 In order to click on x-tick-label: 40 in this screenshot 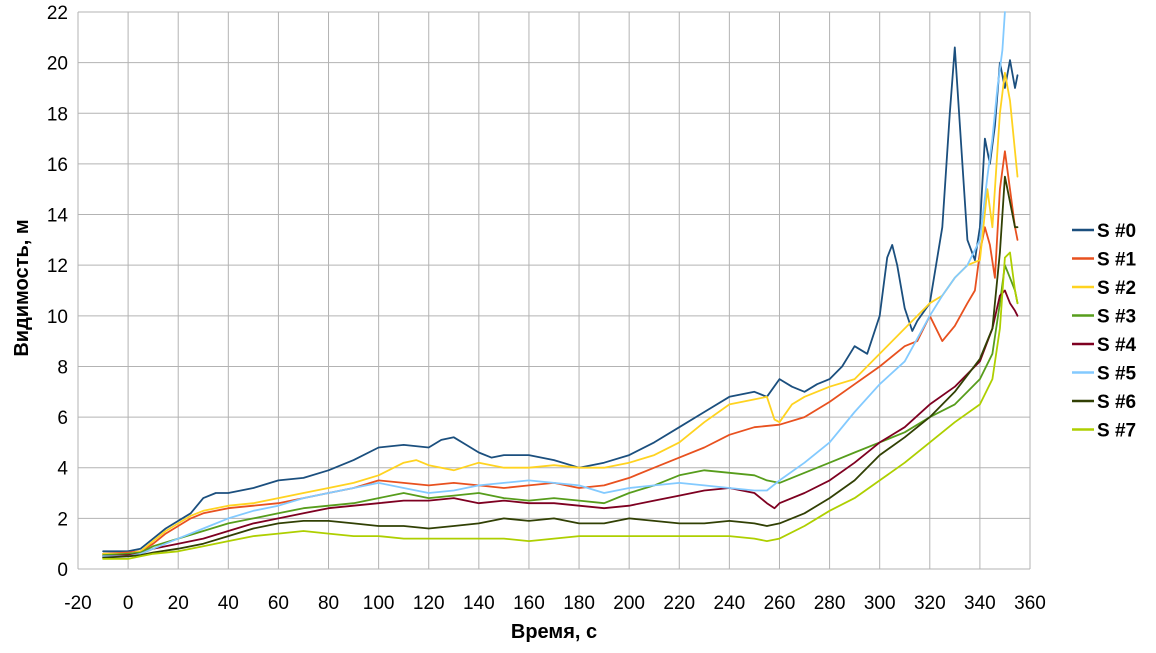, I will do `click(228, 603)`.